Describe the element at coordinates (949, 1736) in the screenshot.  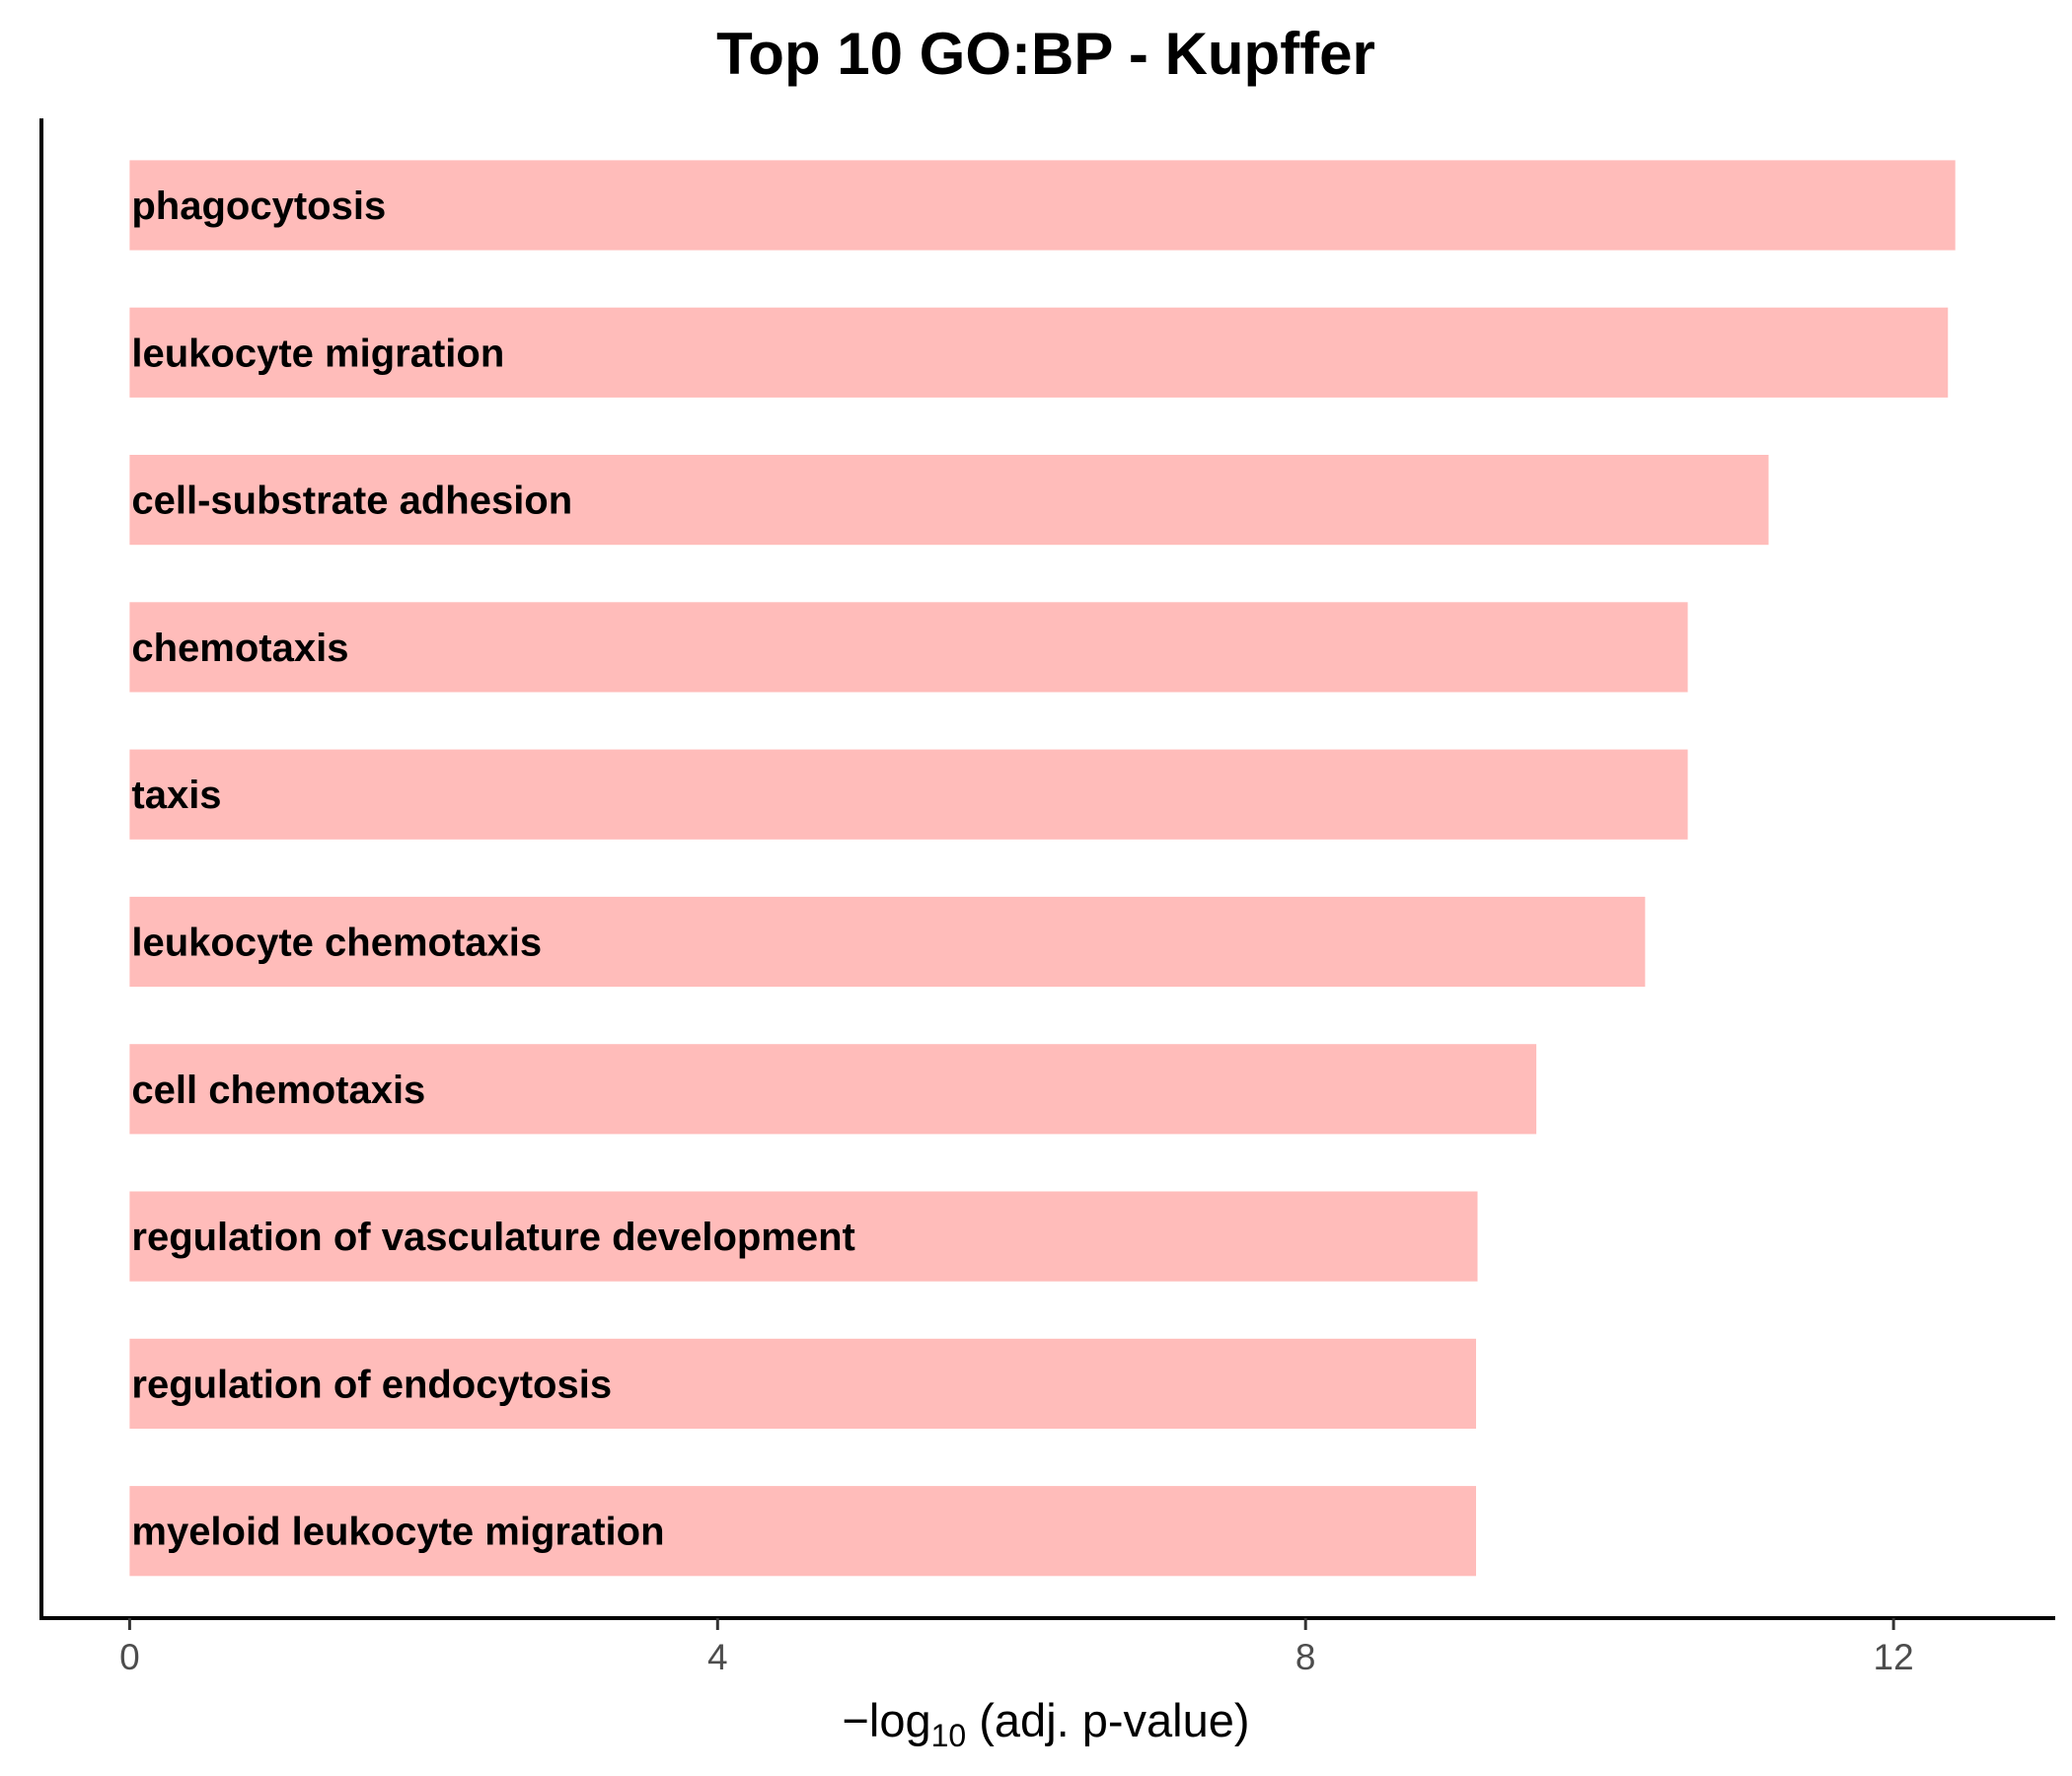
I see `x-axis-title-subscript: 10` at that location.